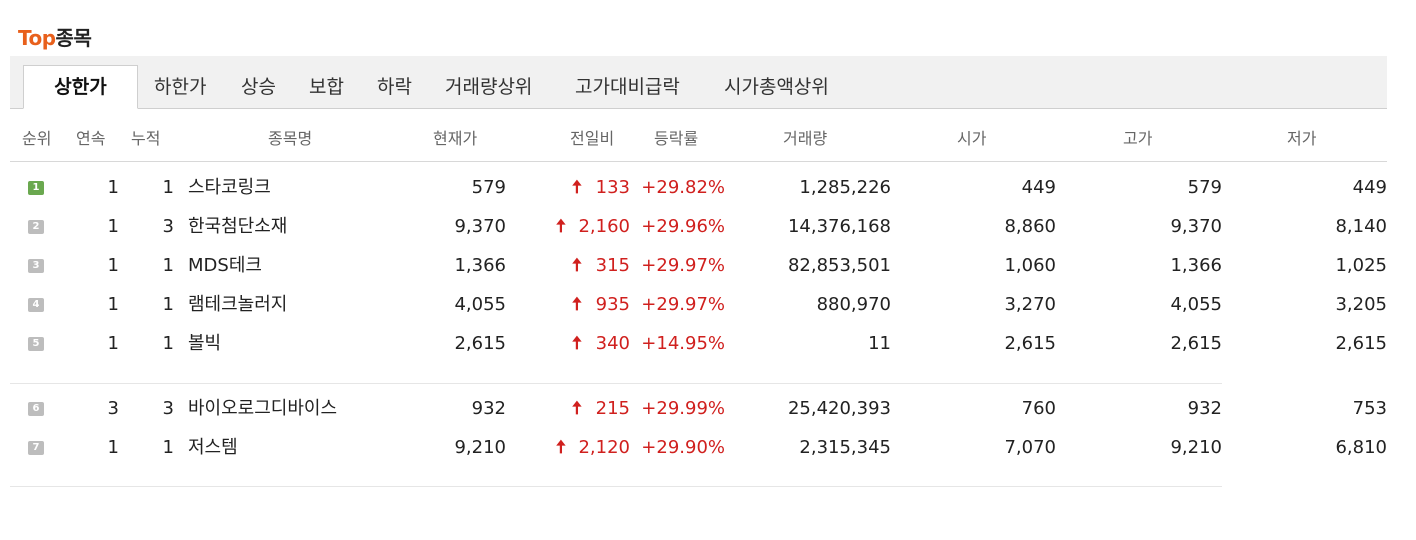 Image resolution: width=1416 pixels, height=540 pixels. I want to click on change-cell: 133, so click(612, 187).